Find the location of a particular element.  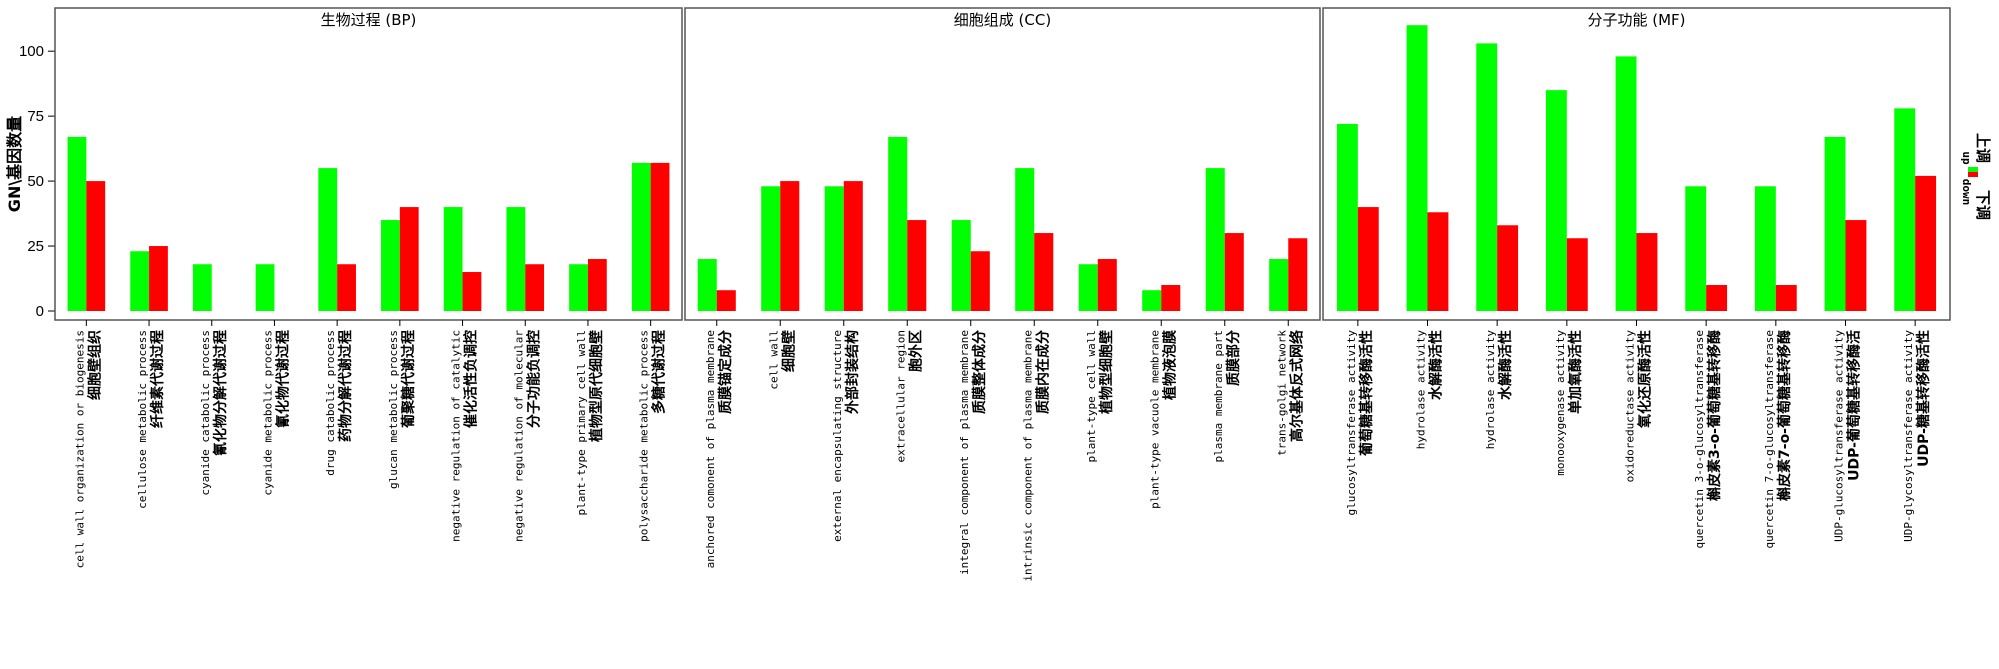

legend-label-down: down is located at coordinates (1966, 192).